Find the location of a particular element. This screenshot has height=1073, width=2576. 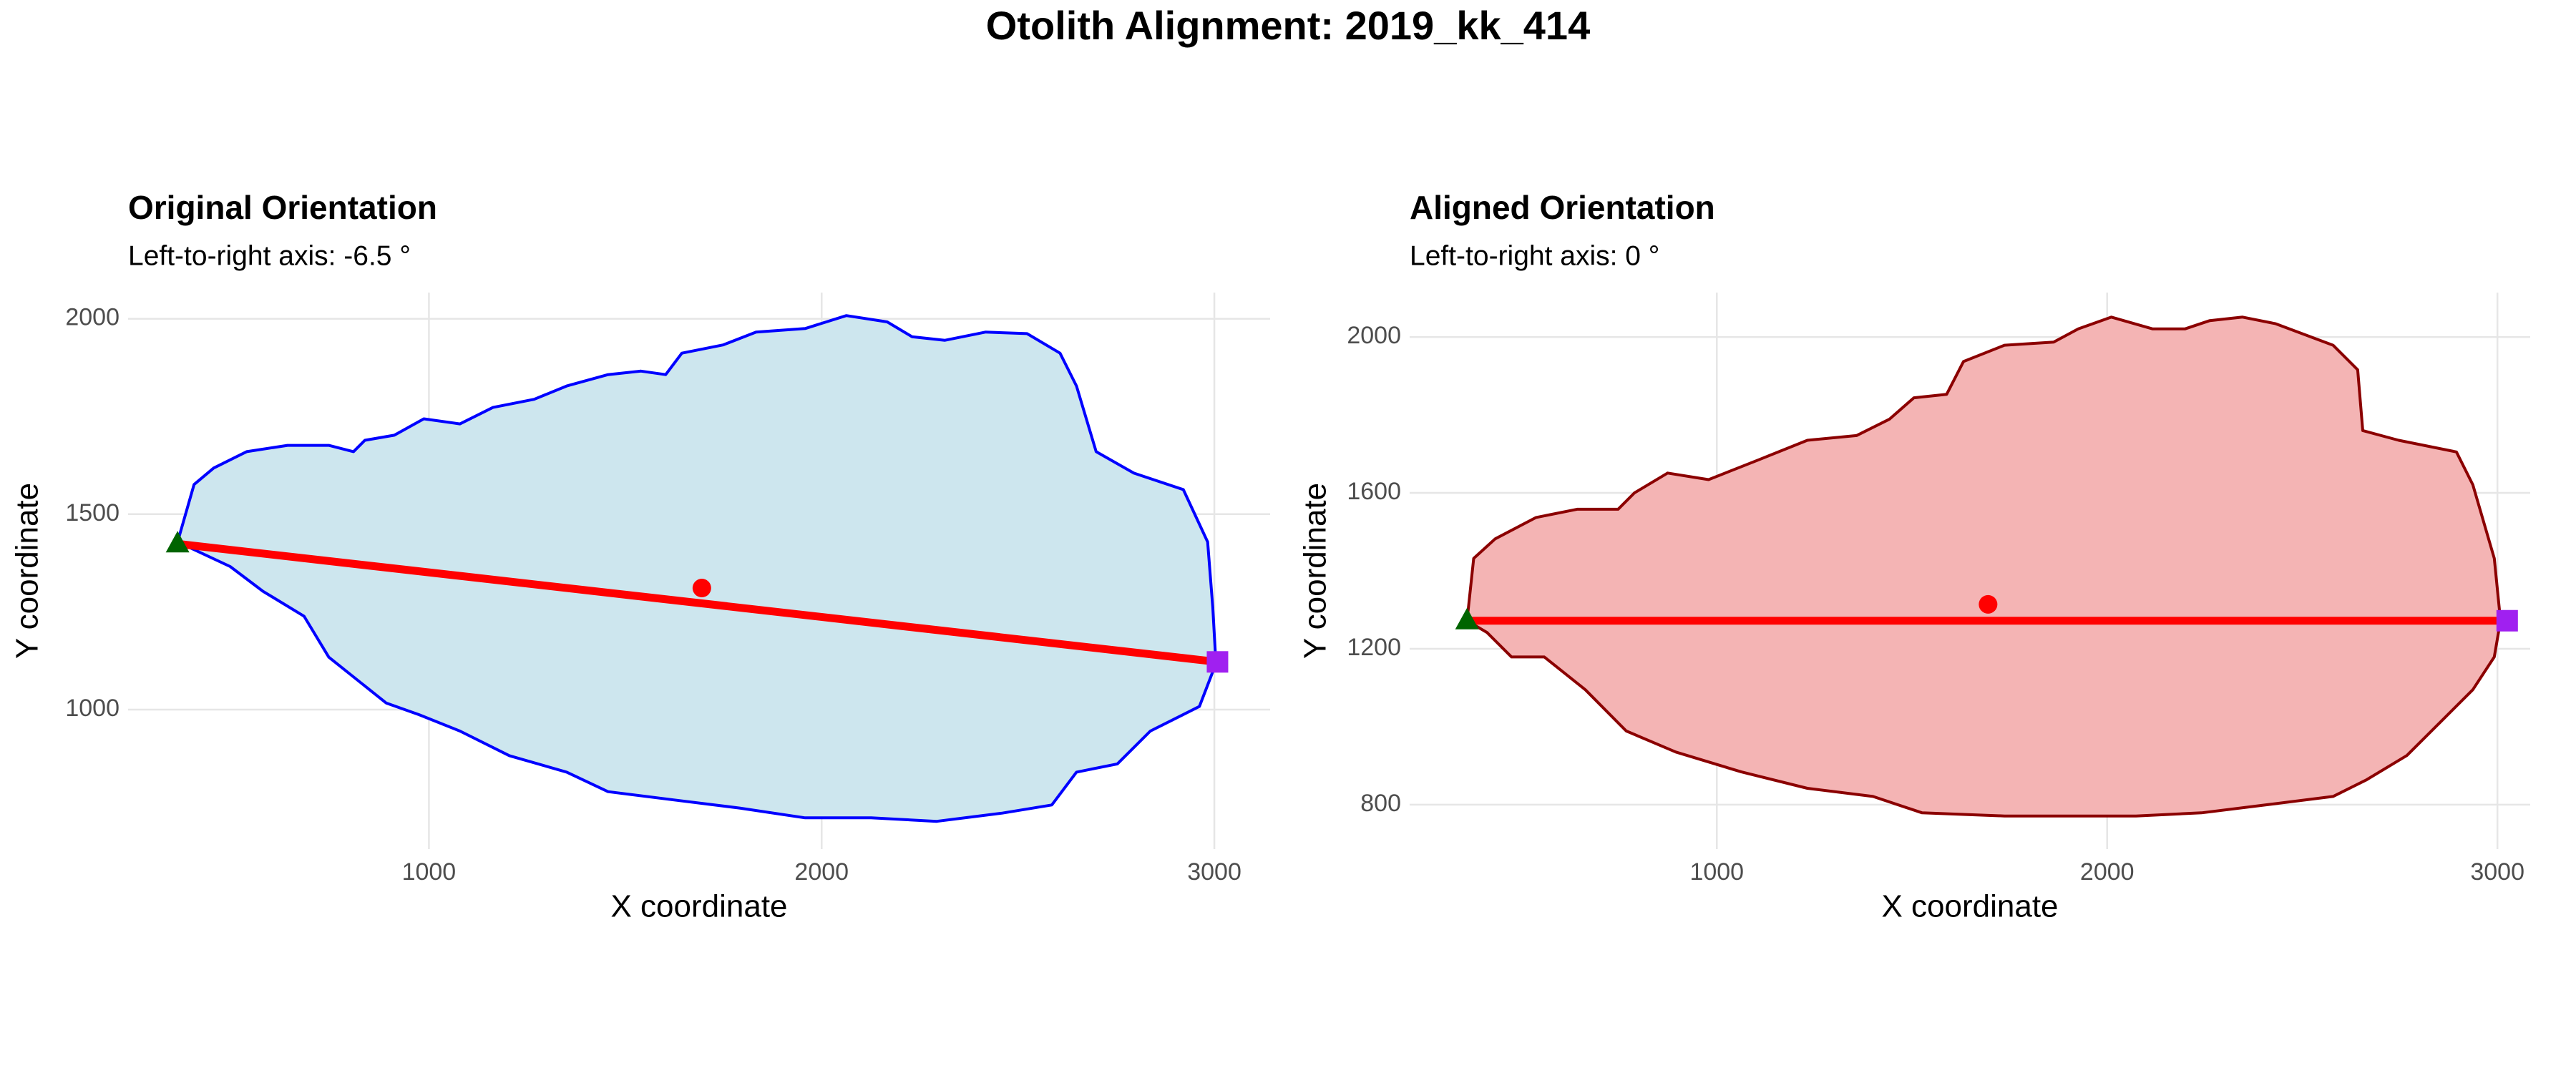

y-tick-label: 1200 is located at coordinates (1374, 647).